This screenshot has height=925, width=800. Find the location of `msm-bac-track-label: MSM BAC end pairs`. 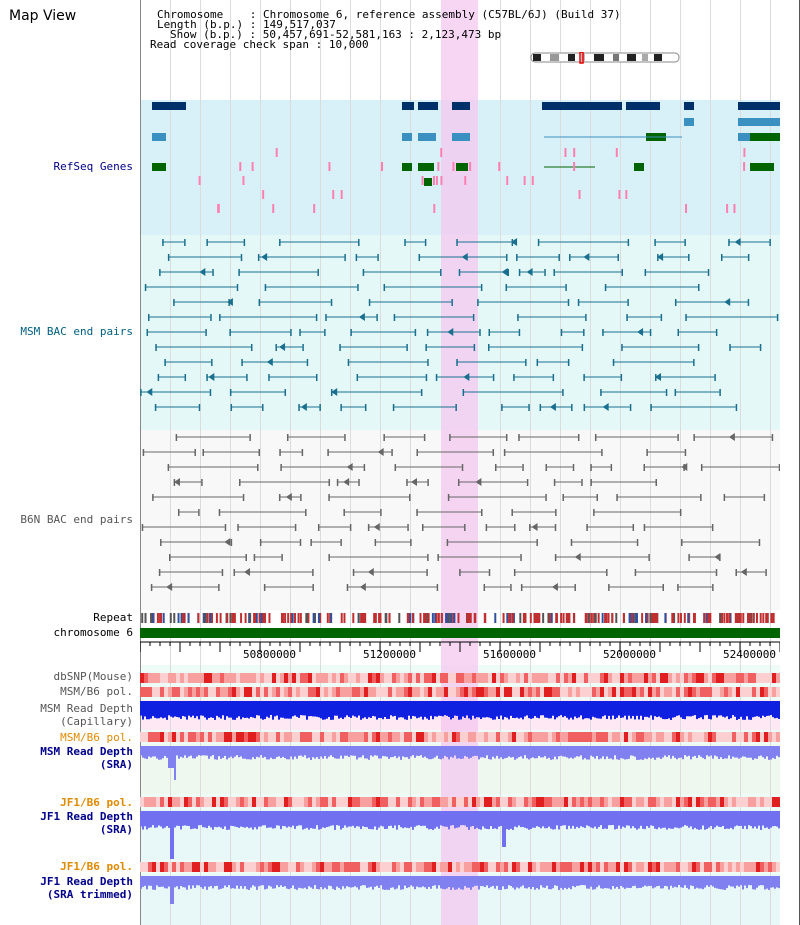

msm-bac-track-label: MSM BAC end pairs is located at coordinates (76, 331).